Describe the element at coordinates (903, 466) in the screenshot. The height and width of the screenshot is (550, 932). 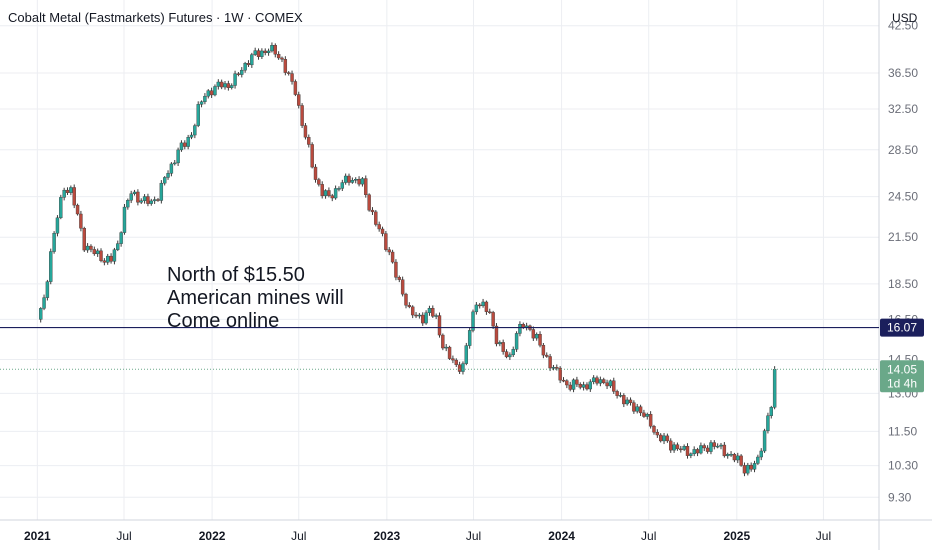
I see `price-tick-label: 10.30` at that location.